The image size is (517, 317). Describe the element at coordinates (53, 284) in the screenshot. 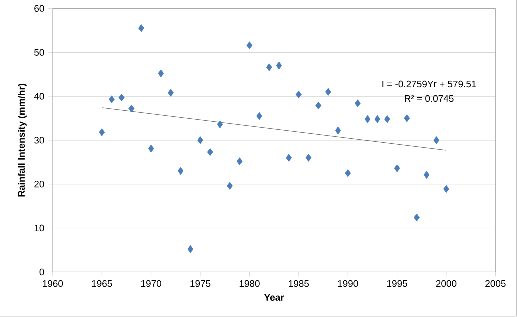

I see `x-tick-label: 1960` at that location.